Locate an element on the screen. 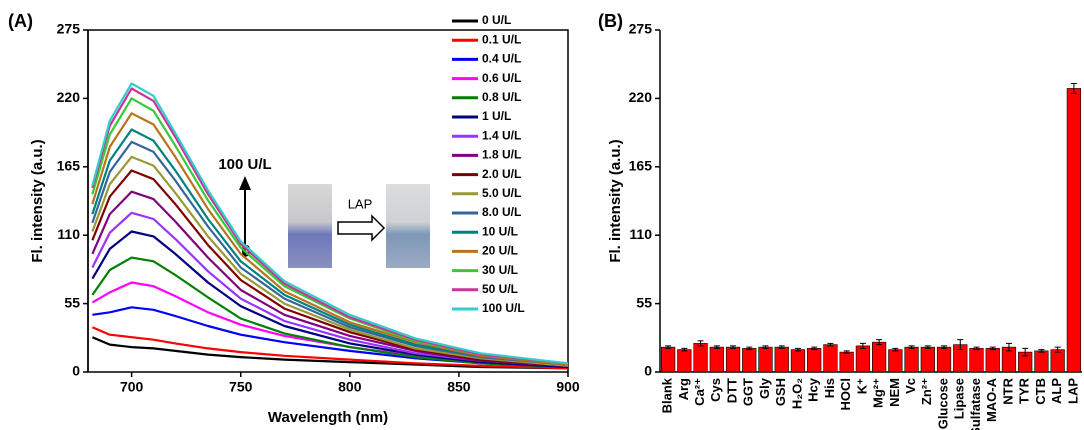  annotation: 100 U/L is located at coordinates (244, 164).